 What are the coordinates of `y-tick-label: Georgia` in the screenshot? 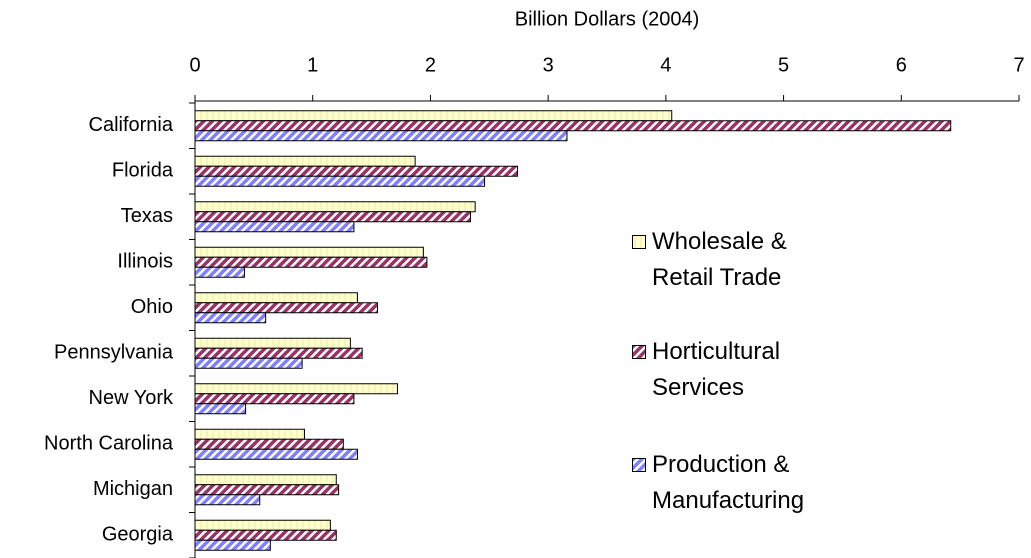 It's located at (138, 535).